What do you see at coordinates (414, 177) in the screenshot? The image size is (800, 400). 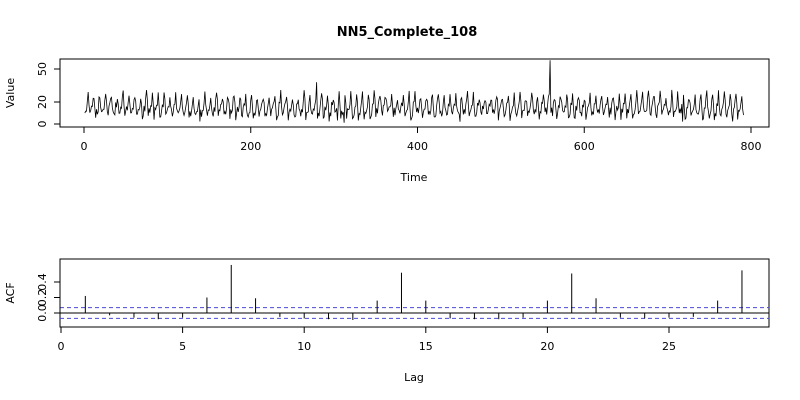 I see `timeseries-x-label: Time` at bounding box center [414, 177].